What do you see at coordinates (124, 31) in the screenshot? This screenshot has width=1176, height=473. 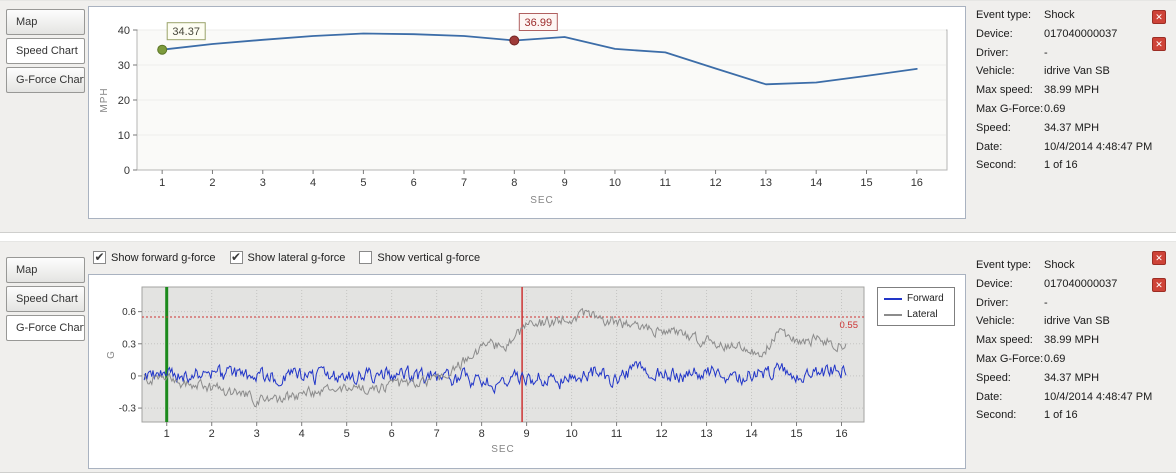 I see `svg-text: 40` at bounding box center [124, 31].